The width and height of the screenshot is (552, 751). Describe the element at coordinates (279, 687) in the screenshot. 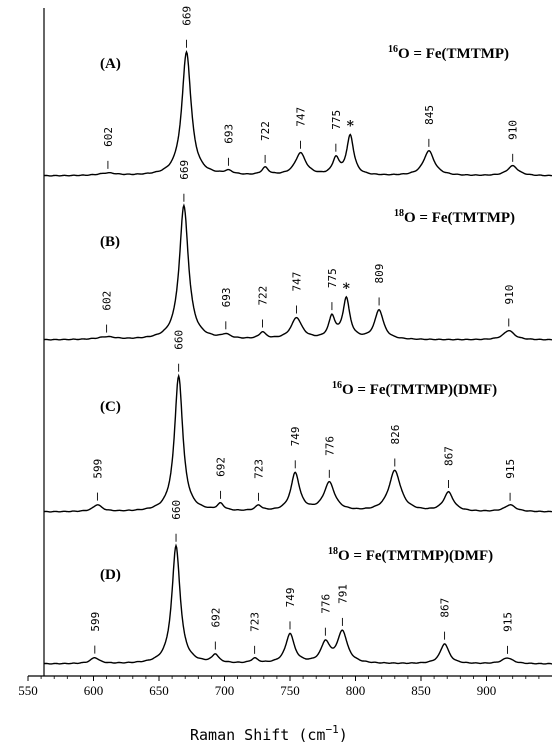

I see `x-axis: 550 600 650 700 750 800 850 900` at that location.